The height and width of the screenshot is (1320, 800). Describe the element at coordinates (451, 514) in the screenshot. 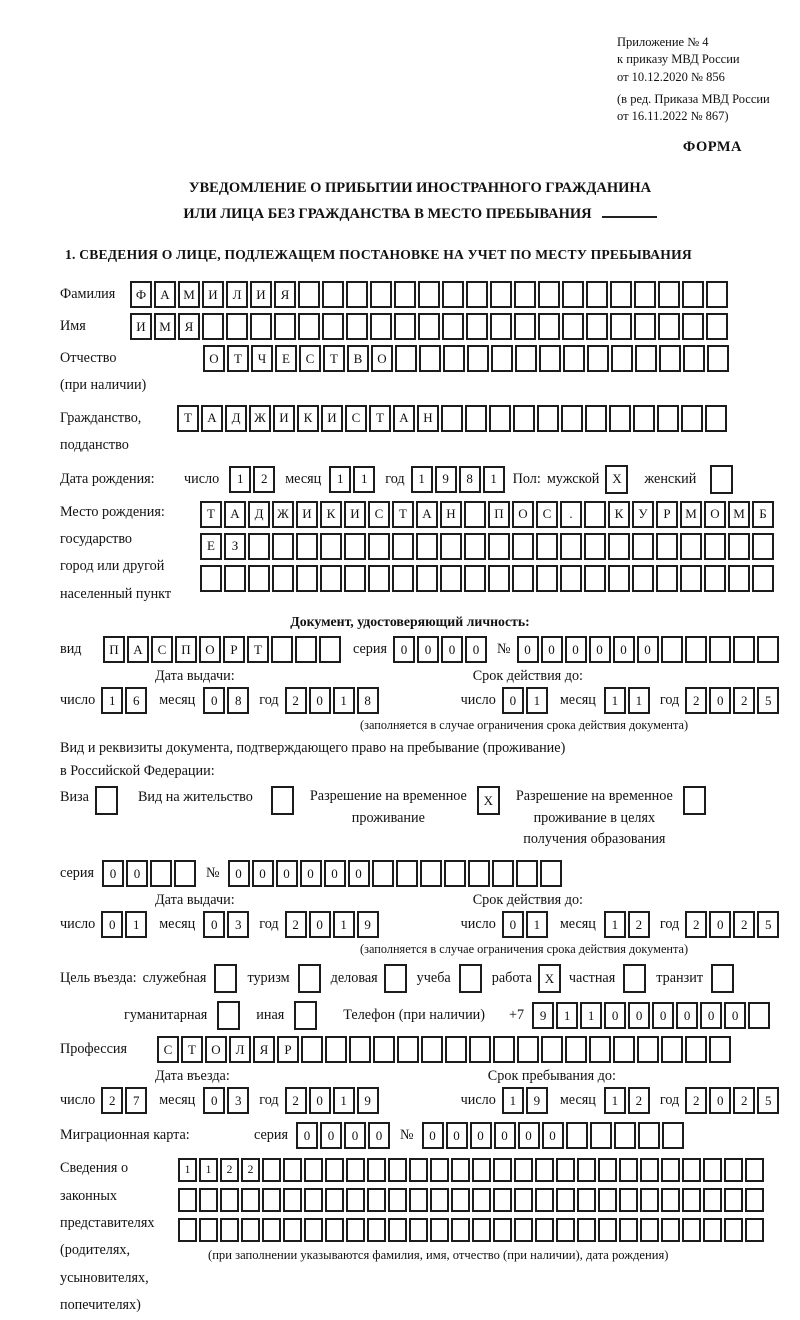

I see `form-cell: Н` at that location.